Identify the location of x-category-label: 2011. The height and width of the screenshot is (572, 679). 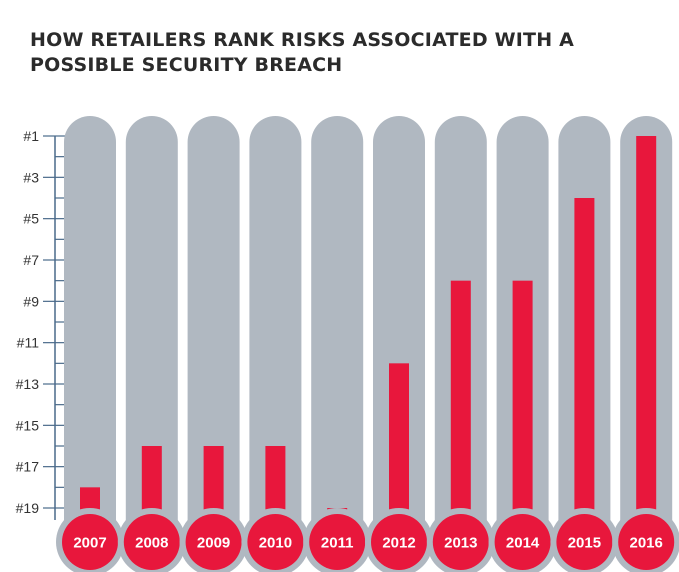
(337, 543).